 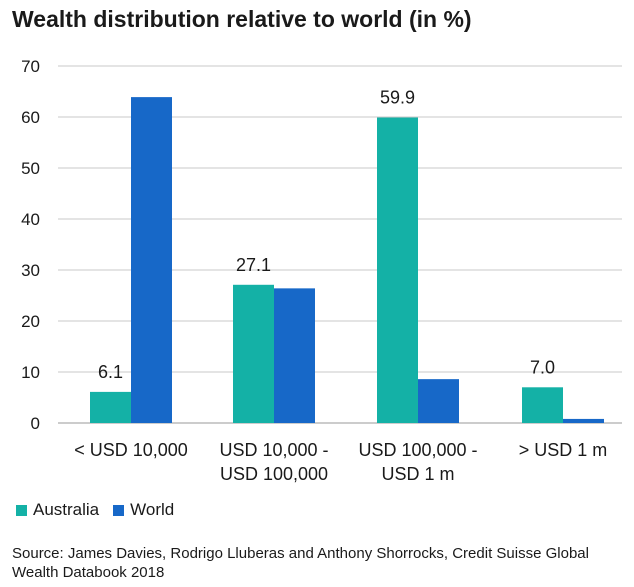 What do you see at coordinates (30, 321) in the screenshot?
I see `y-tick-label-20: 20` at bounding box center [30, 321].